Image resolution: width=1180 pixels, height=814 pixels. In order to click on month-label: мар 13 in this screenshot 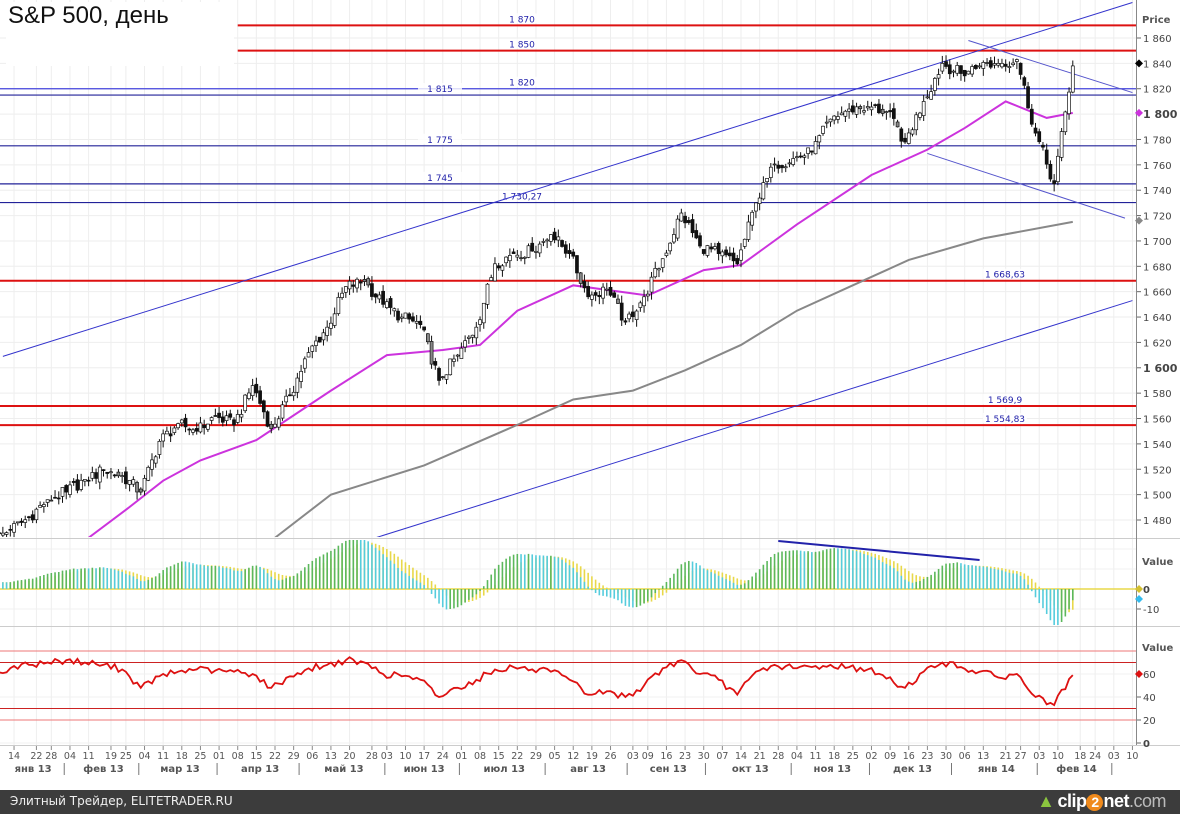, I will do `click(180, 769)`.